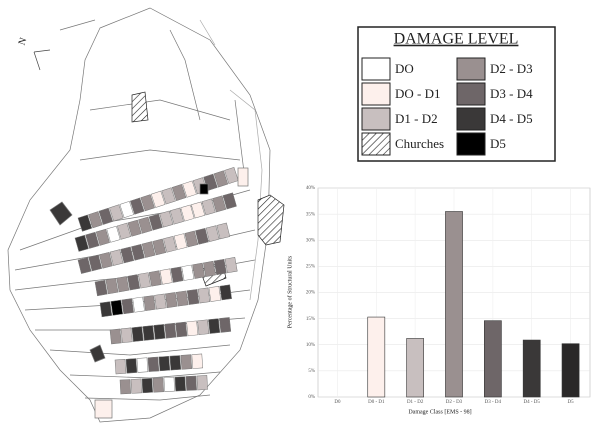  What do you see at coordinates (511, 118) in the screenshot?
I see `legend-label: D4 - D5` at bounding box center [511, 118].